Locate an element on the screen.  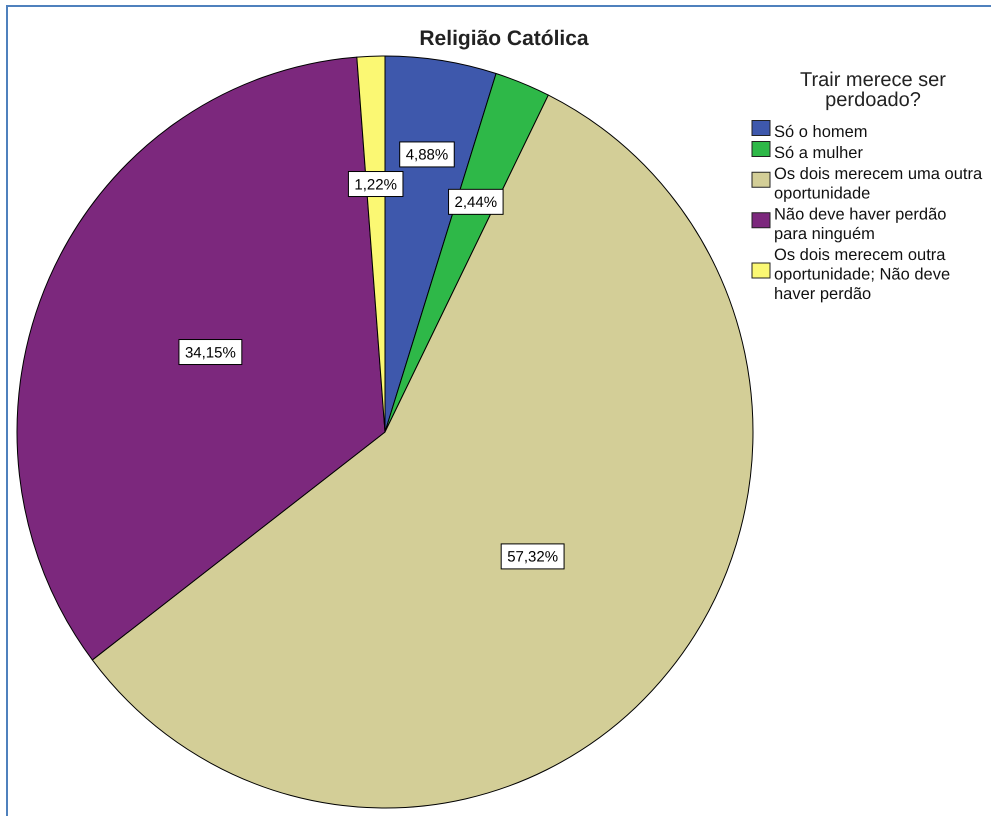
data-label: 34,15% is located at coordinates (210, 353).